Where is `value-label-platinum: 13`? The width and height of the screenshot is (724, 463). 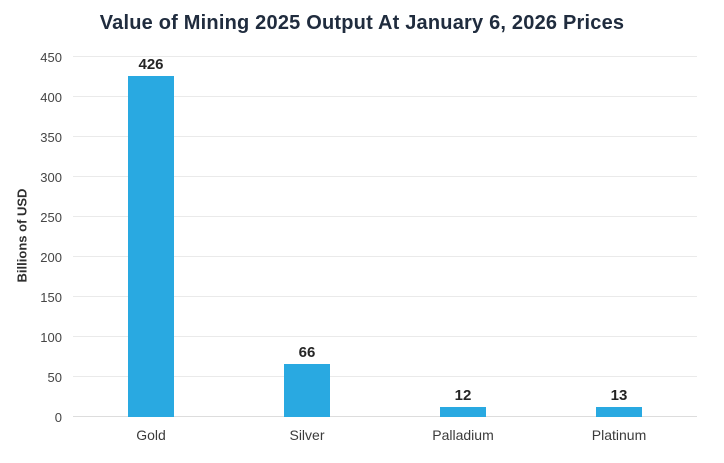
value-label-platinum: 13 is located at coordinates (619, 395).